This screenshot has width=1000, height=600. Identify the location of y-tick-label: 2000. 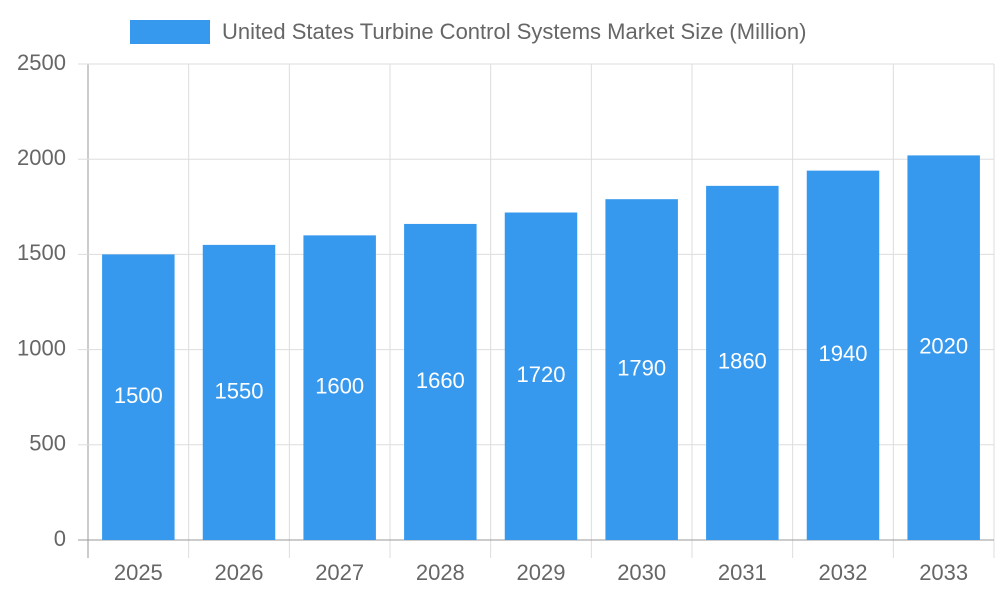
(41, 157).